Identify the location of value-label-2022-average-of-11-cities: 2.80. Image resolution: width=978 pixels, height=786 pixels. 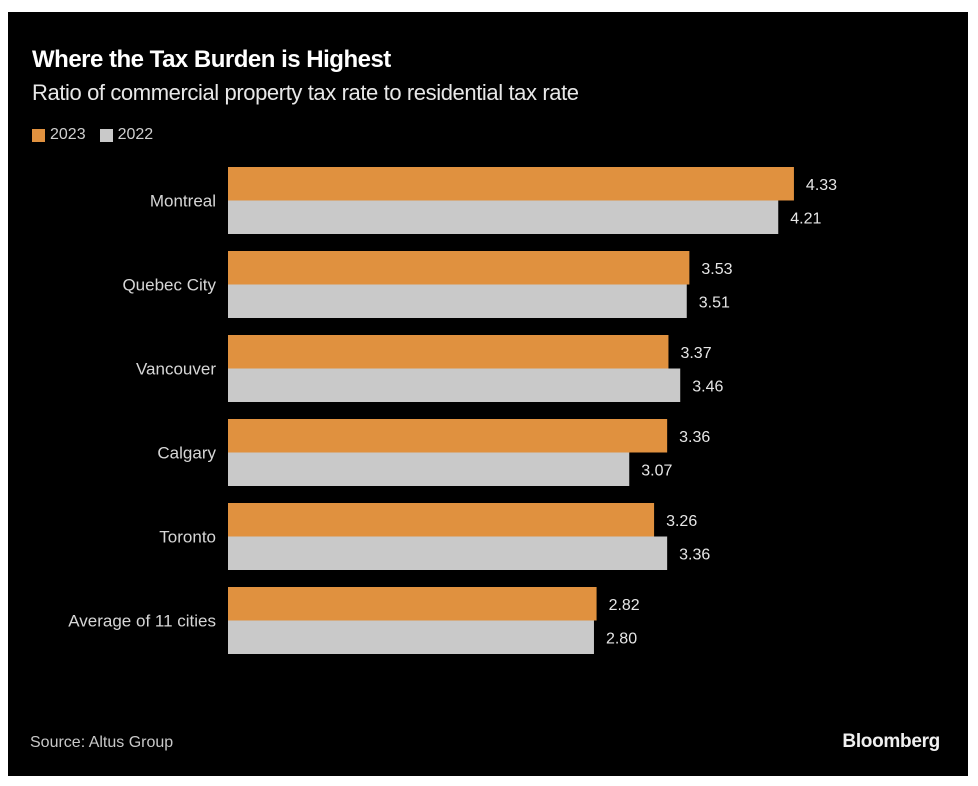
(621, 638).